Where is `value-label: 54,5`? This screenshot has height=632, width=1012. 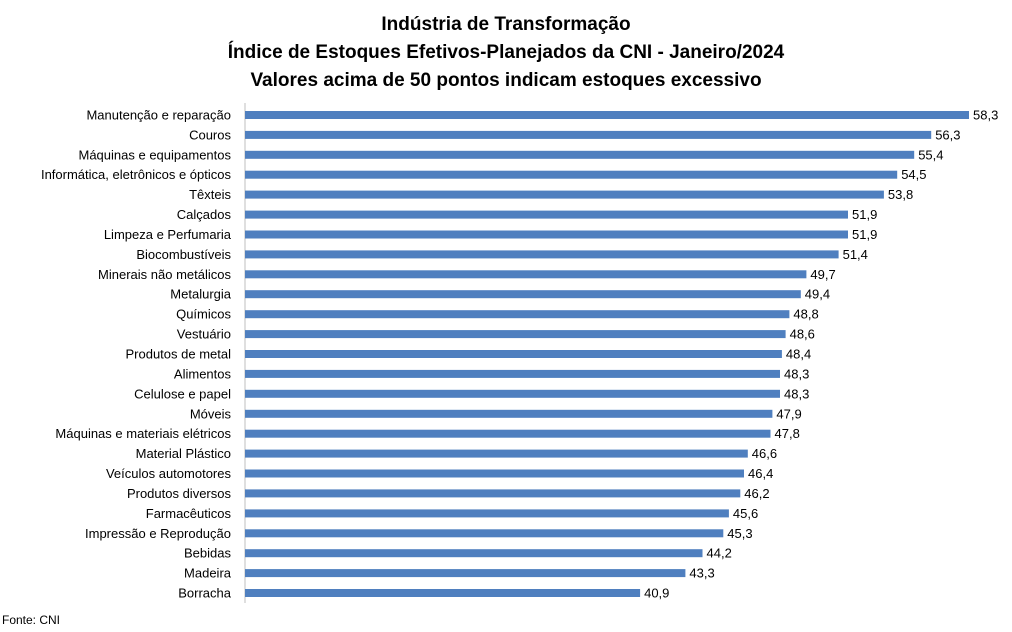 value-label: 54,5 is located at coordinates (913, 174).